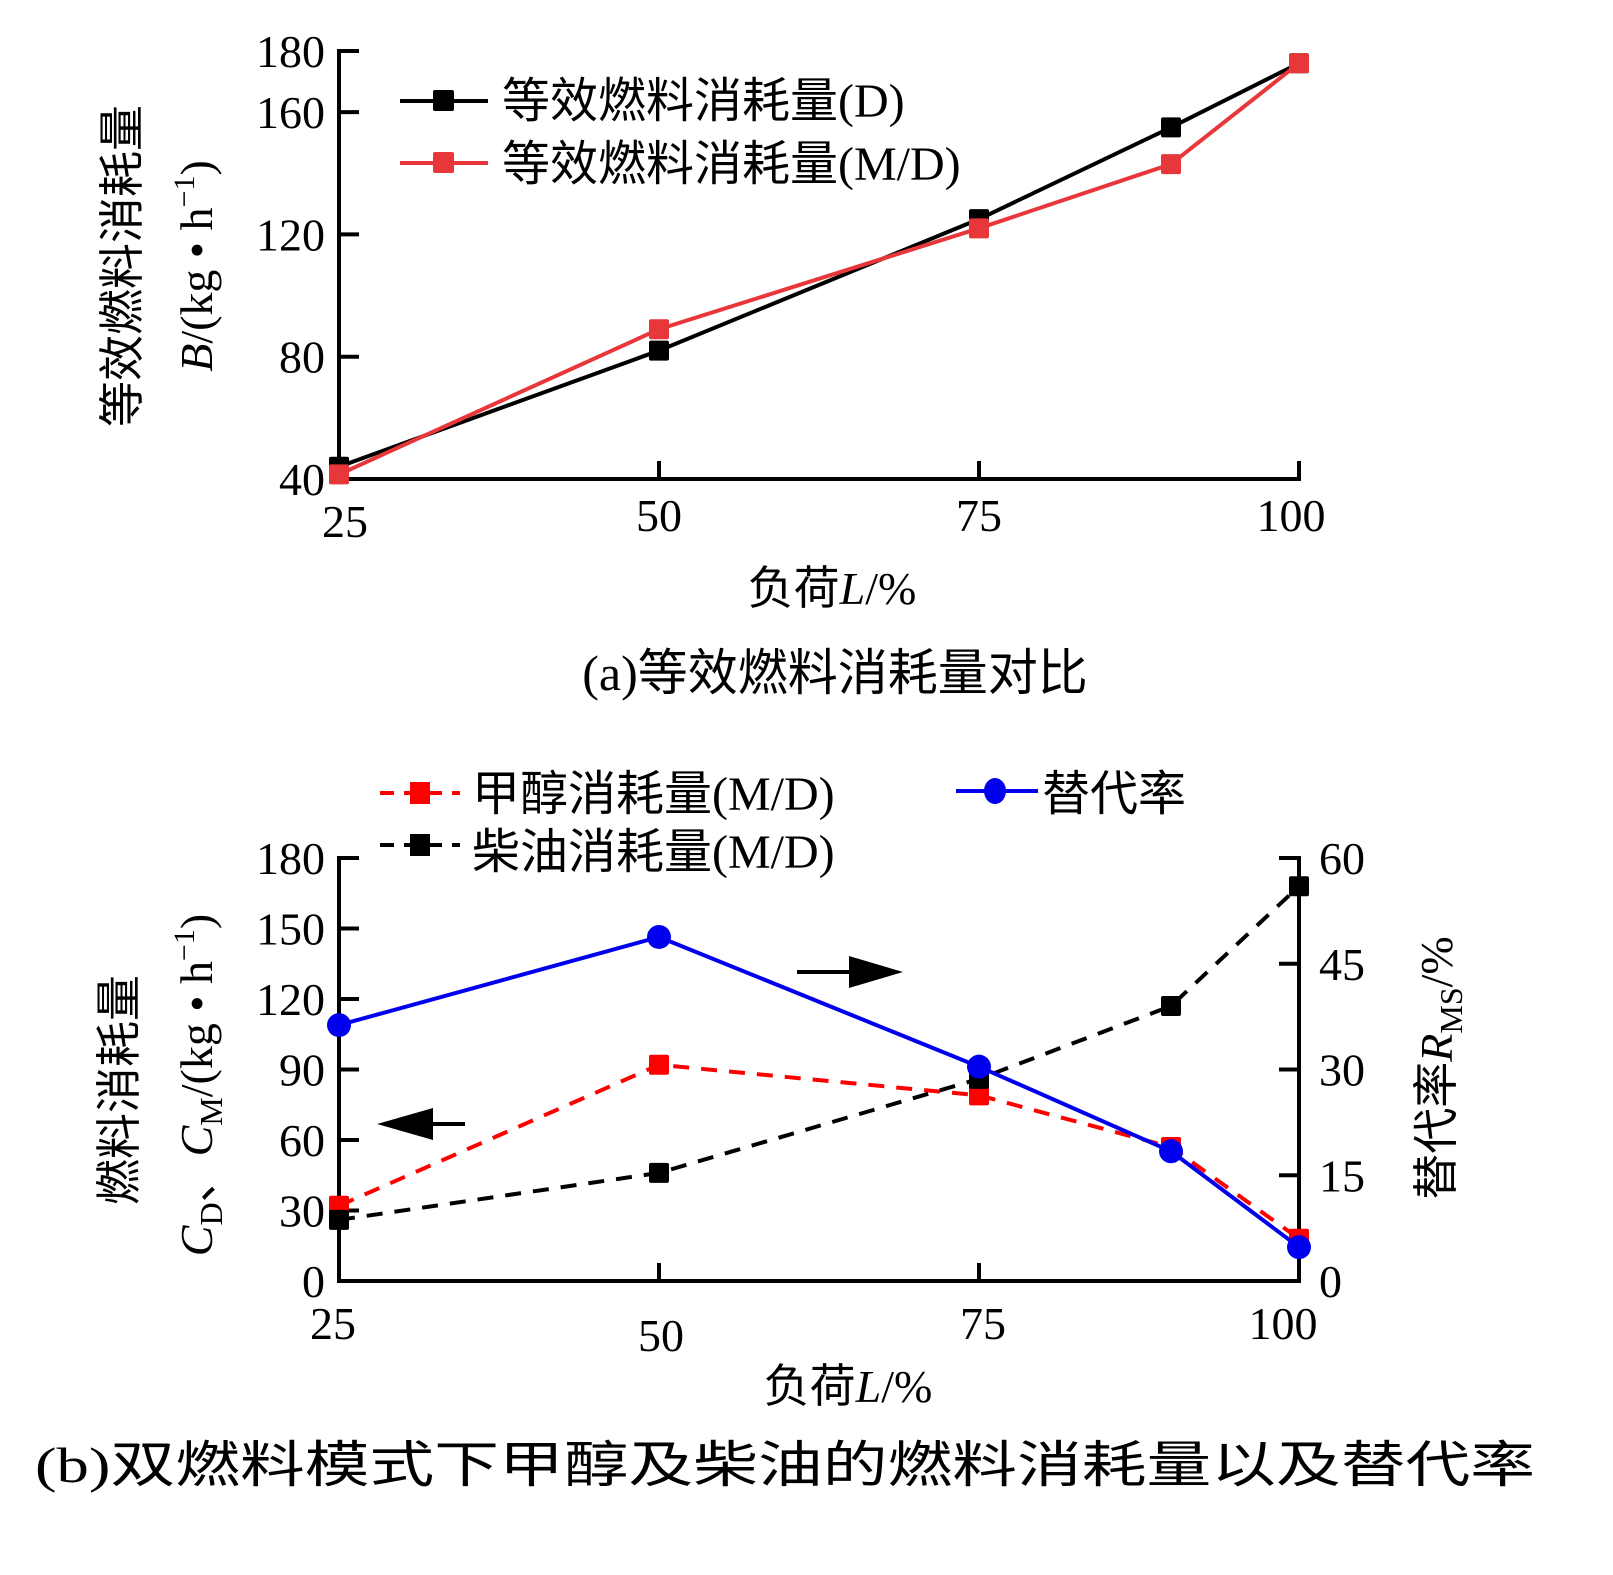 The height and width of the screenshot is (1575, 1613). I want to click on legend-item-diesel: 柴油消耗量(M/D), so click(607, 852).